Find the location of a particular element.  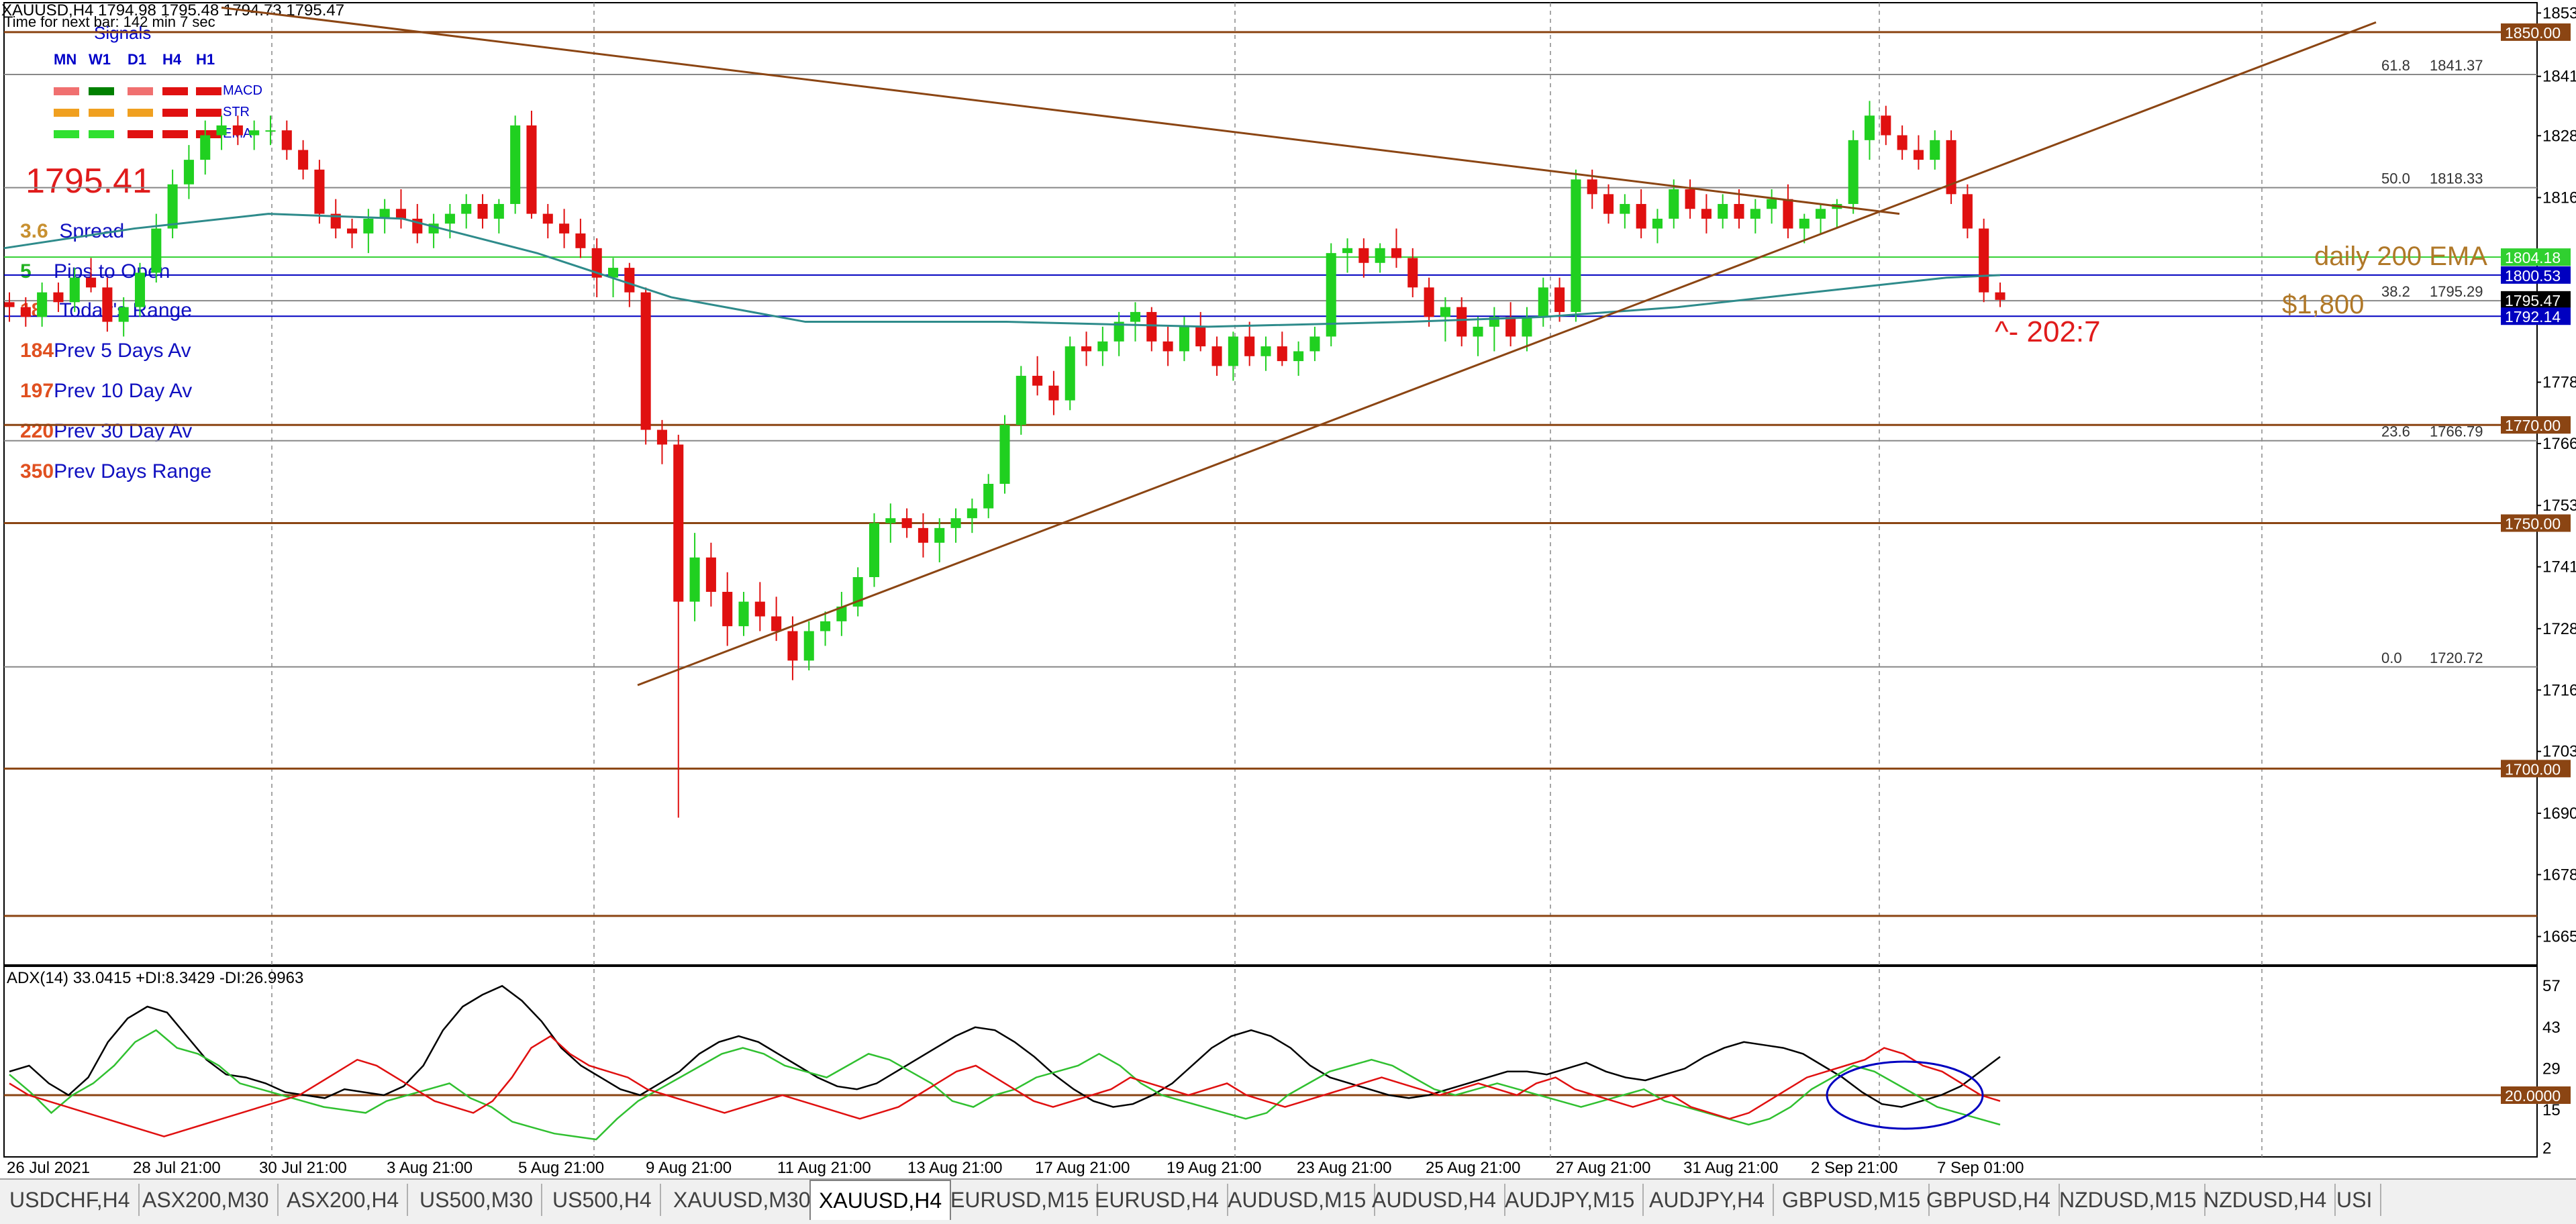

tab-us500-h4: US500,H4 is located at coordinates (602, 1200).